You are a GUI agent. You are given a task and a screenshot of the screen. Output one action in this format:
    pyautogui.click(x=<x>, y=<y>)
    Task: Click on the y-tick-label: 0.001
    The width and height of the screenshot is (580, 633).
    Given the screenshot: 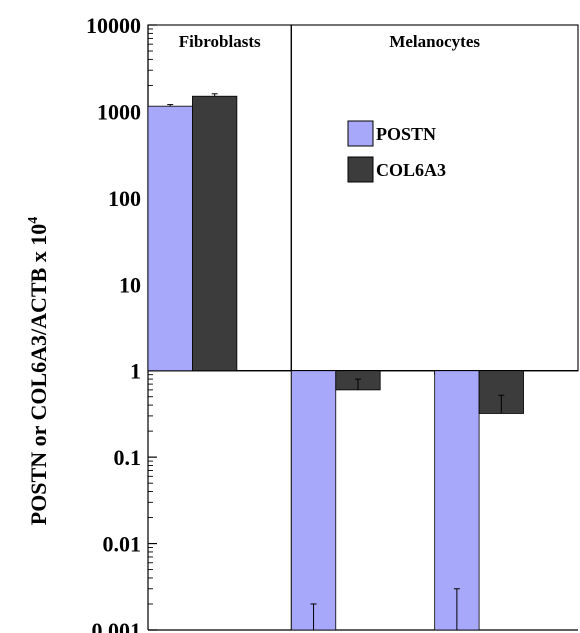 What is the action you would take?
    pyautogui.click(x=117, y=625)
    